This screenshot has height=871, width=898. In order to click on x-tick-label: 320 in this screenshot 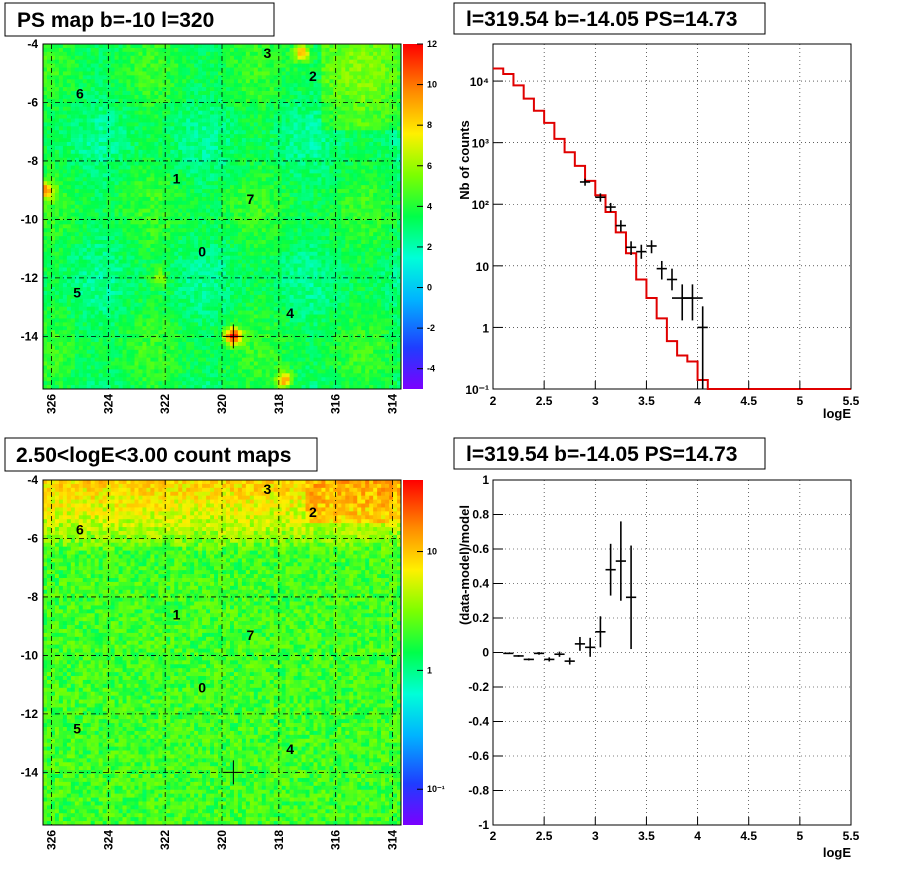, I will do `click(222, 840)`.